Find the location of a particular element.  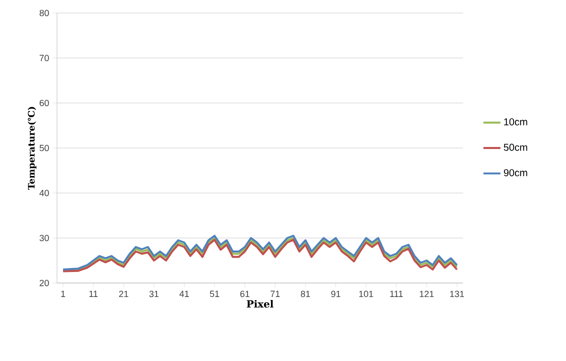

x-tick-label: 81 is located at coordinates (305, 294).